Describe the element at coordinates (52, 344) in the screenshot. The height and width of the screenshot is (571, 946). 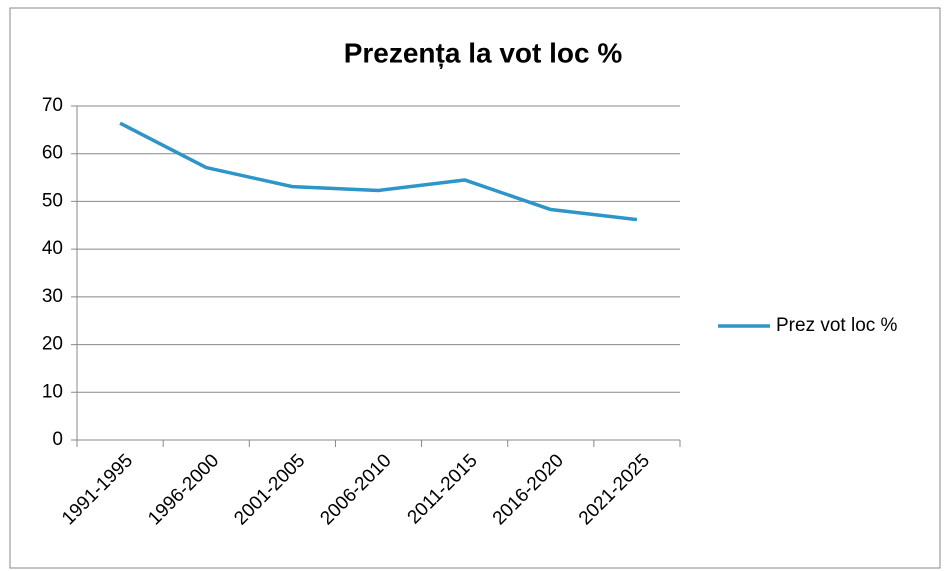
I see `y-tick-label: 20` at that location.